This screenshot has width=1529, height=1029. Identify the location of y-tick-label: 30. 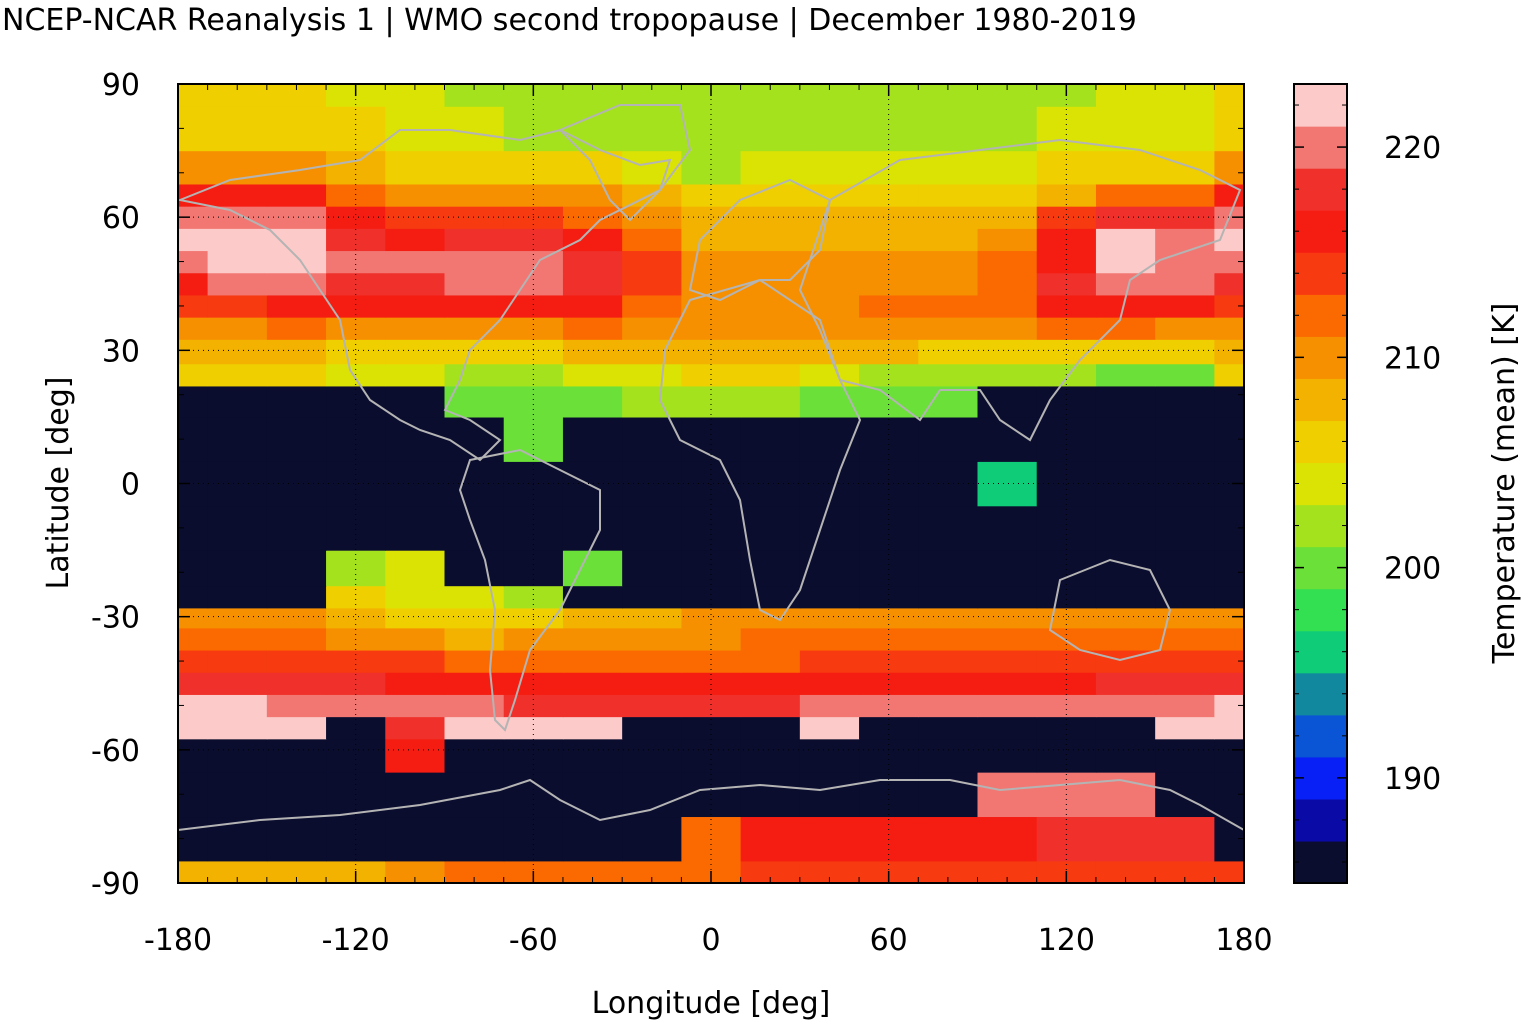
(121, 351).